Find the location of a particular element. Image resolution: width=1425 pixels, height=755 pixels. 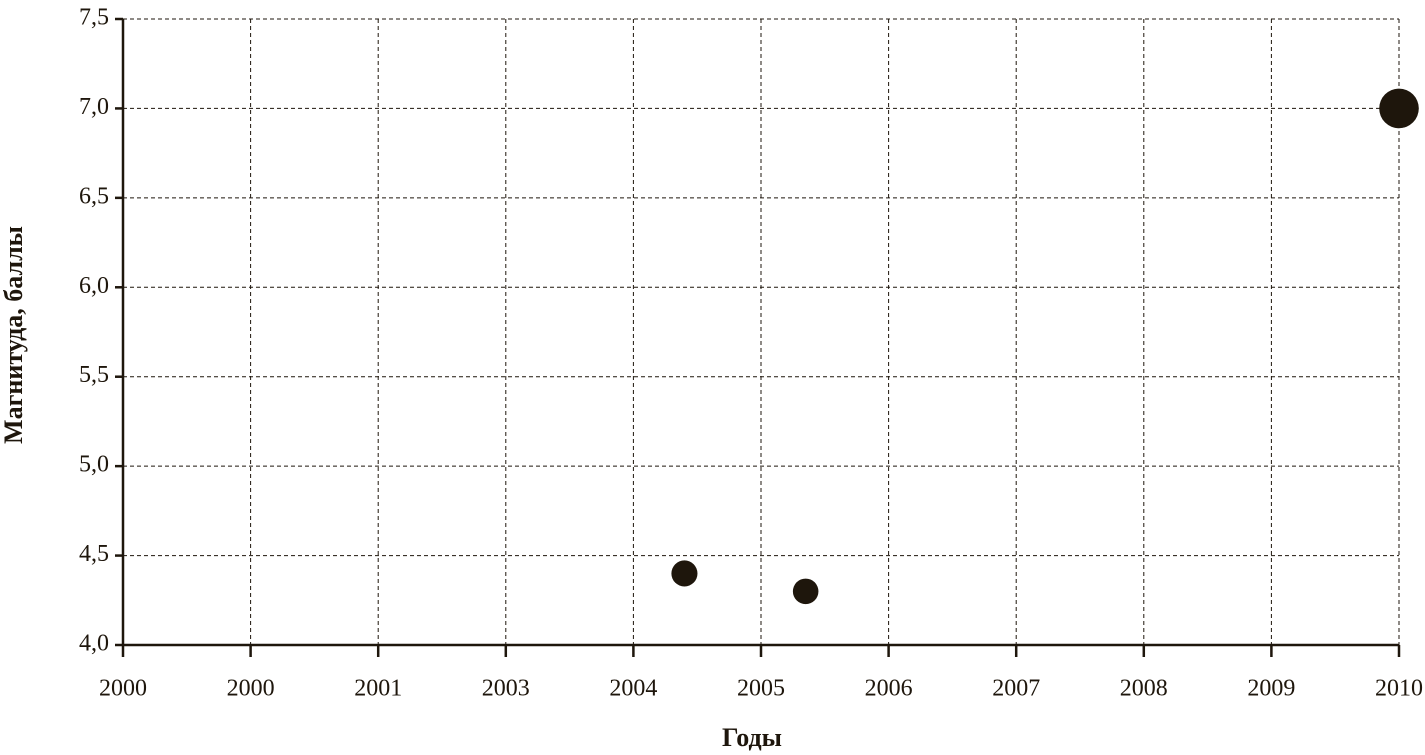

y-tick-label: 5,5 is located at coordinates (94, 375).